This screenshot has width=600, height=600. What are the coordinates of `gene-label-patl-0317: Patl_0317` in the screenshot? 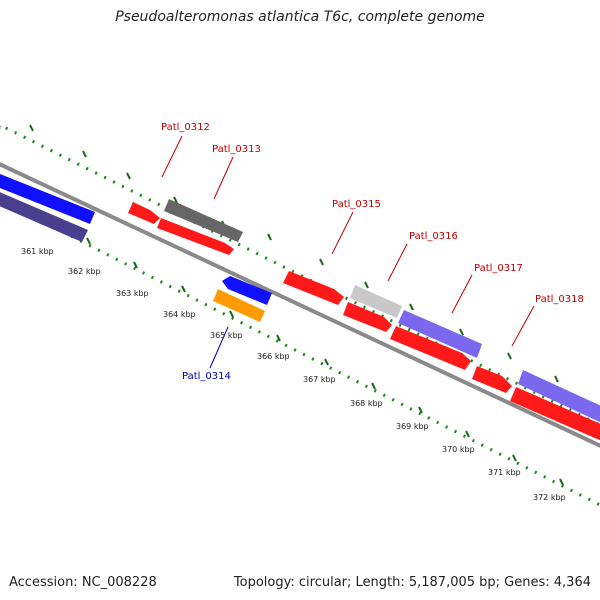 It's located at (498, 268).